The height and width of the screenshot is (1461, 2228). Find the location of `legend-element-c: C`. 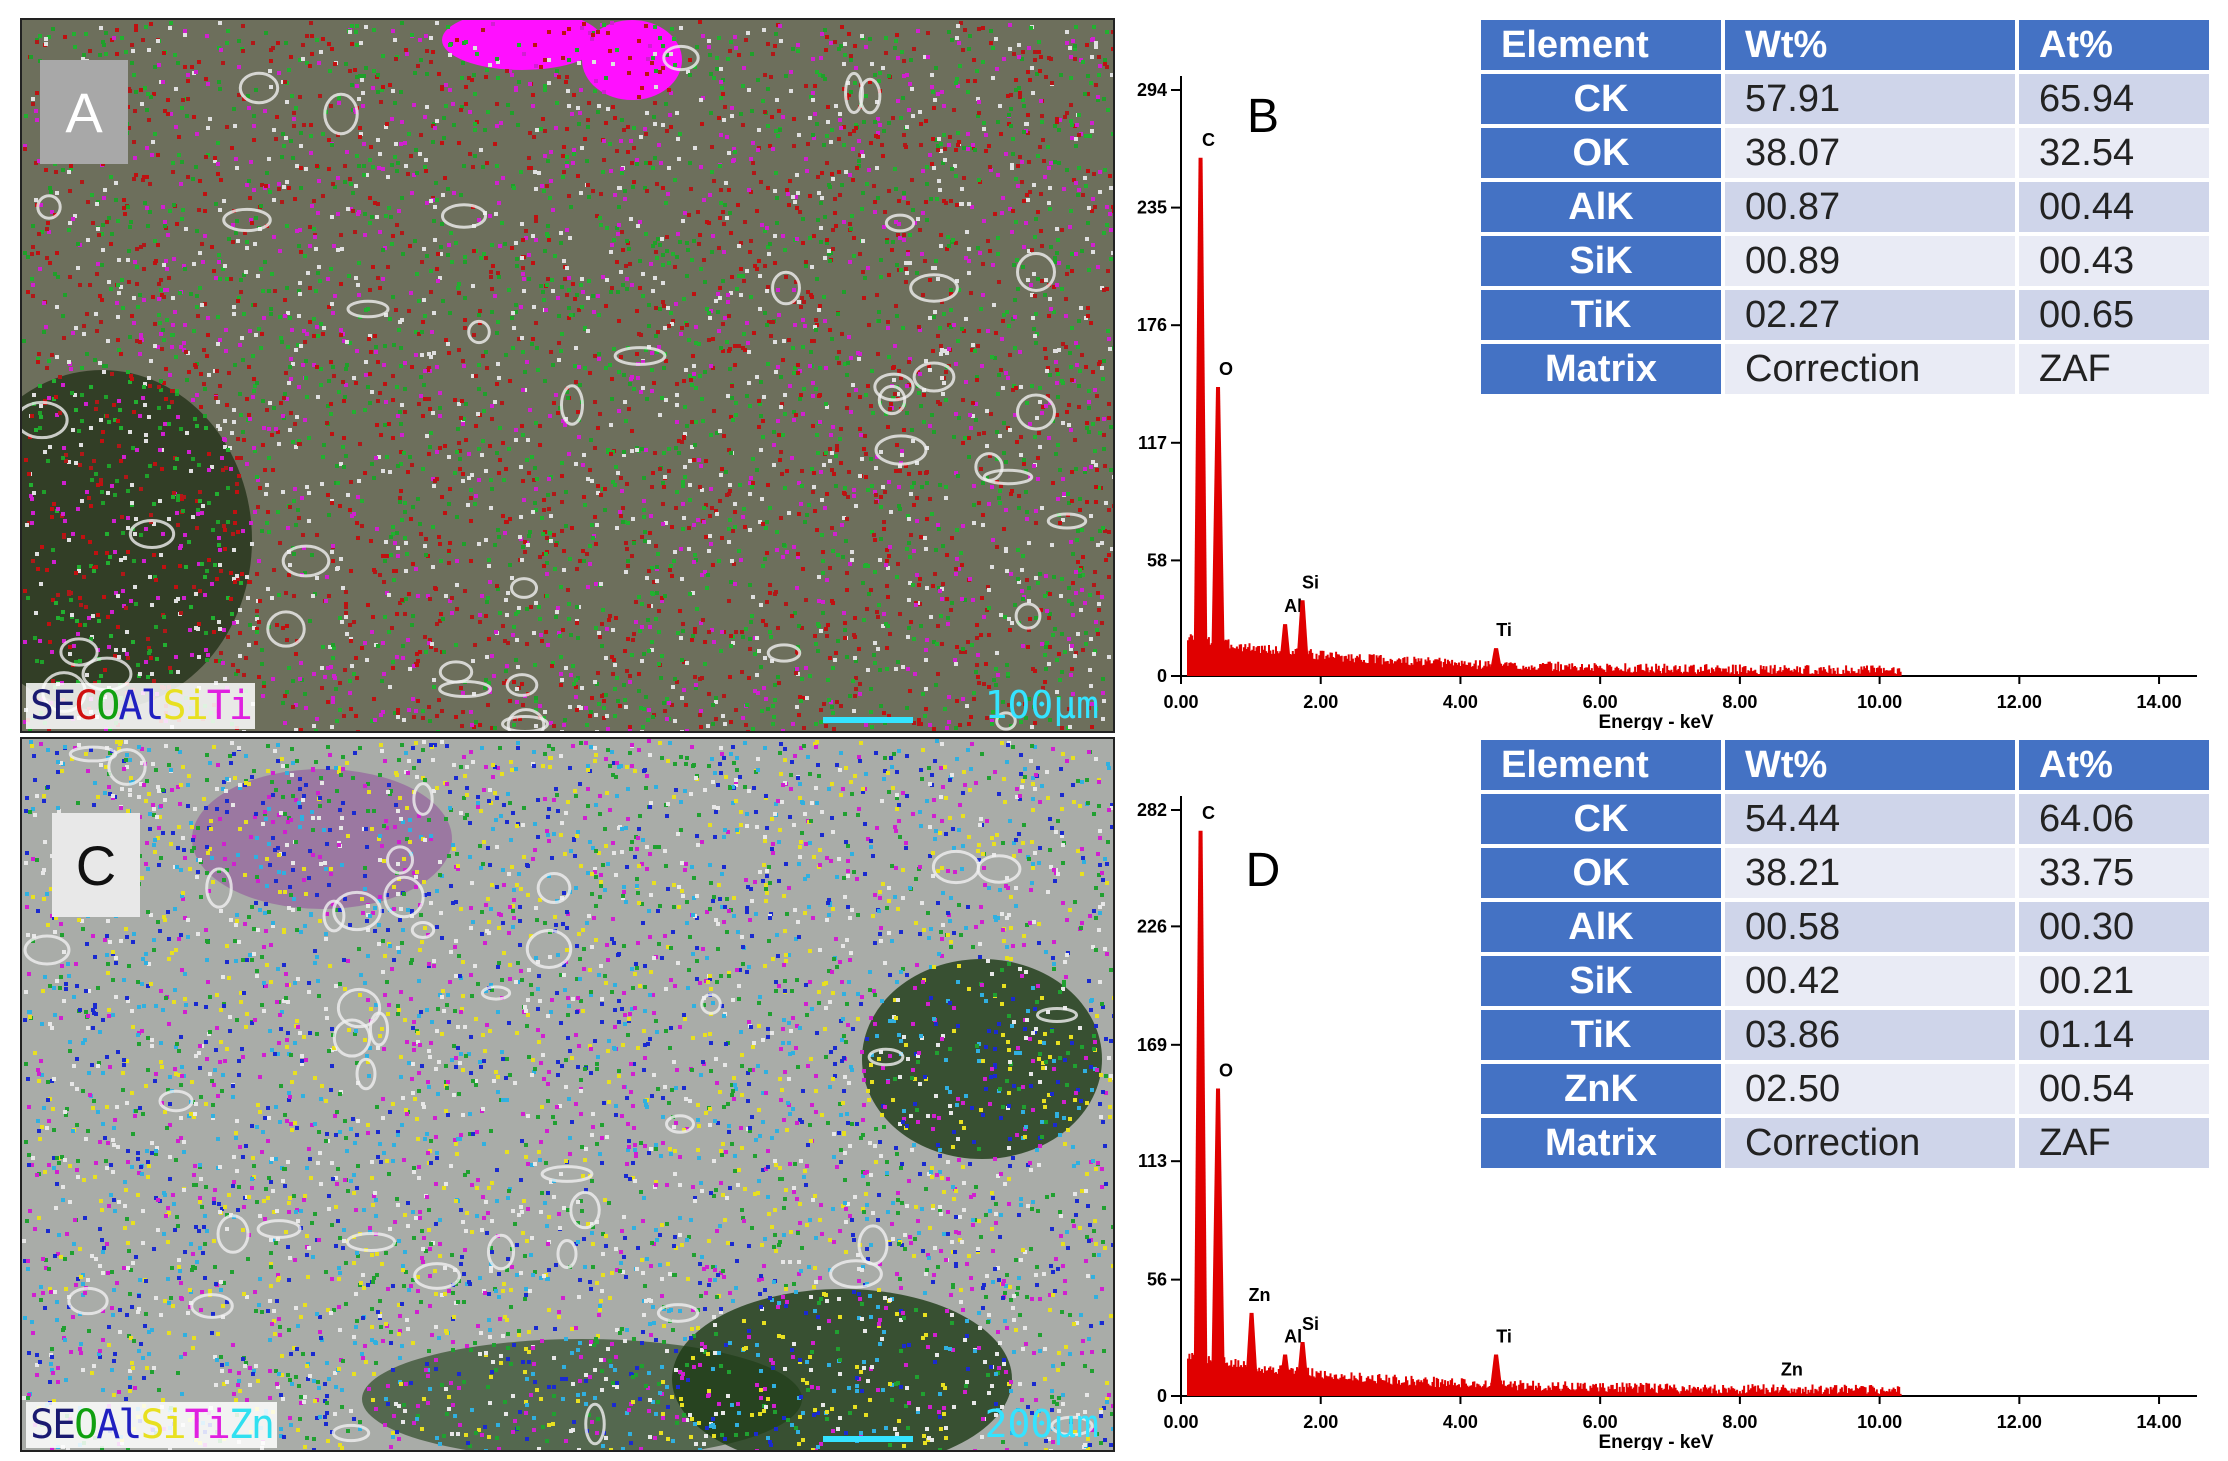

legend-element-c: C is located at coordinates (86, 706).